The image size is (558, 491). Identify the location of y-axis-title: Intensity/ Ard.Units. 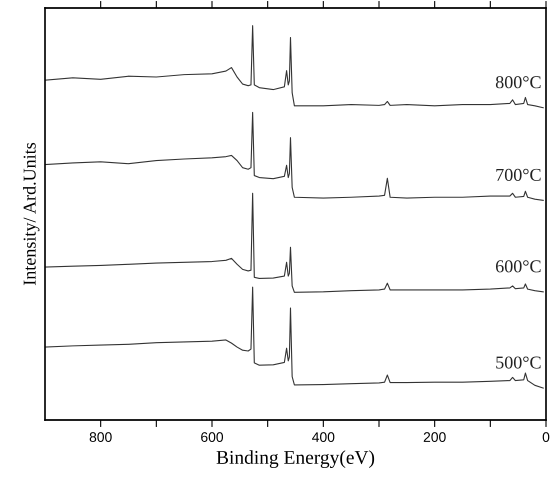
(31, 214).